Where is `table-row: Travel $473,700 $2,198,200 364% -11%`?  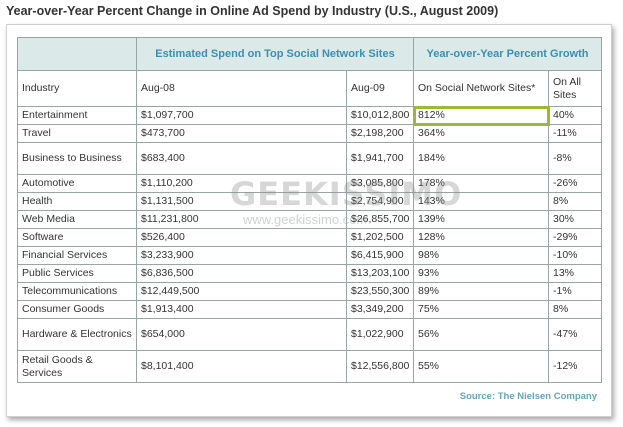 table-row: Travel $473,700 $2,198,200 364% -11% is located at coordinates (310, 133).